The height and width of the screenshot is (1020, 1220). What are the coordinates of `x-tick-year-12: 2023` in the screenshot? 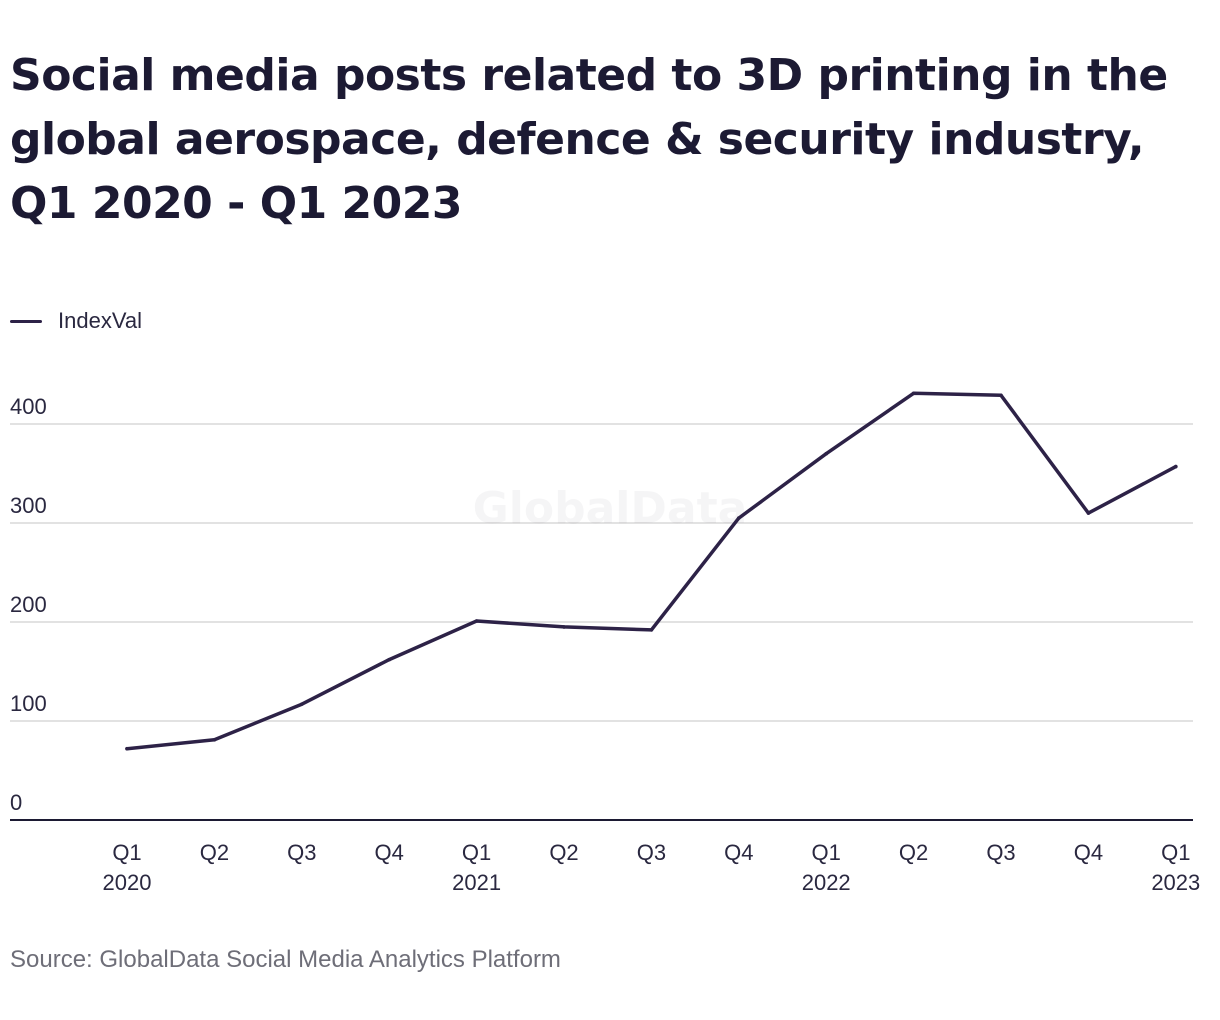 It's located at (1175, 882).